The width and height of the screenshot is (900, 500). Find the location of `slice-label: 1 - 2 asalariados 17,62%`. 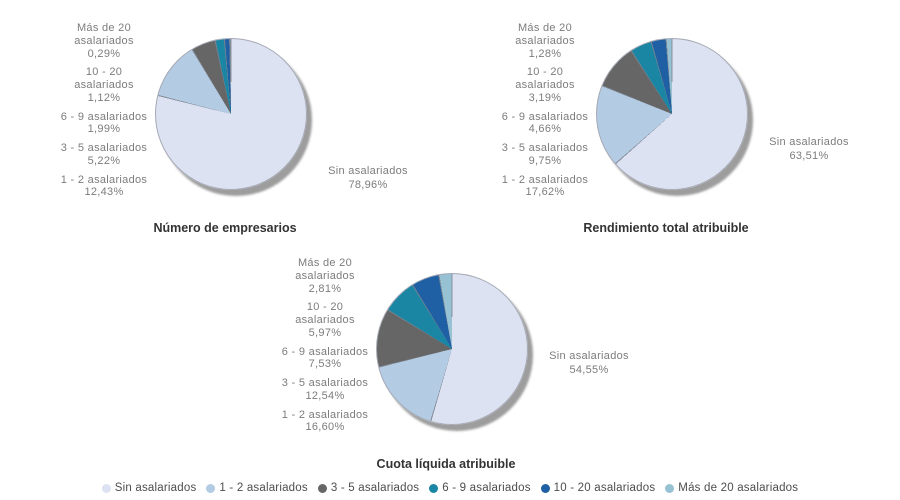

slice-label: 1 - 2 asalariados 17,62% is located at coordinates (545, 187).